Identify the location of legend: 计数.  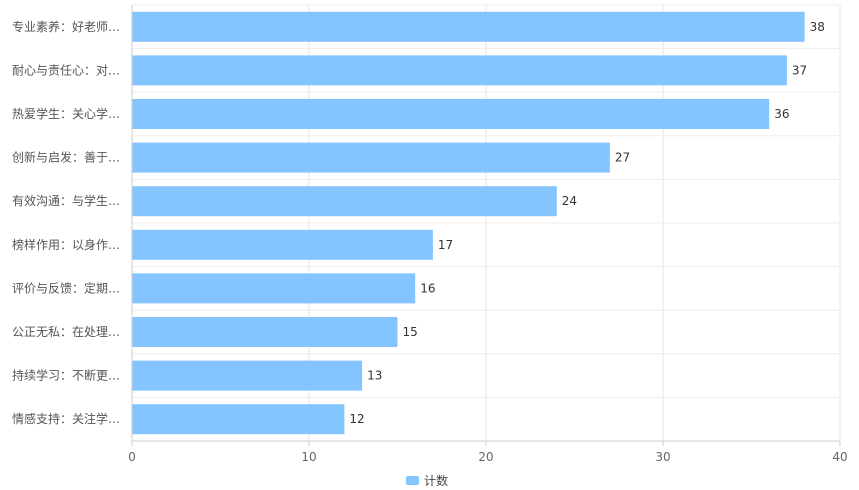
(427, 480).